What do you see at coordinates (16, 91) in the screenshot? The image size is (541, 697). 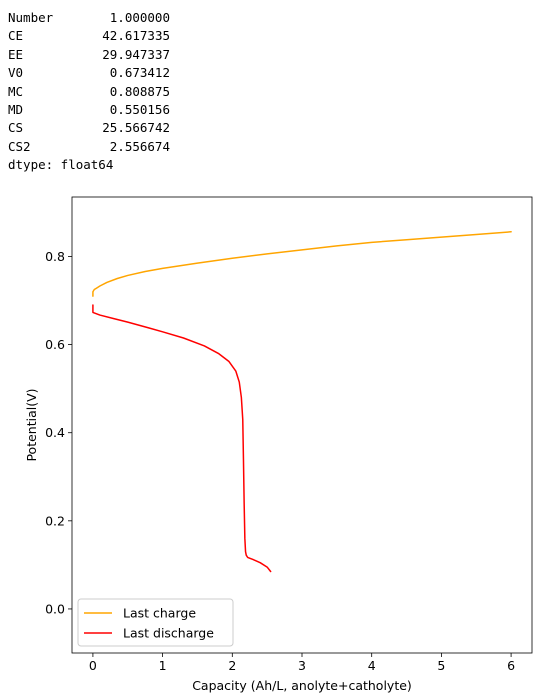 I see `series-key: MC` at bounding box center [16, 91].